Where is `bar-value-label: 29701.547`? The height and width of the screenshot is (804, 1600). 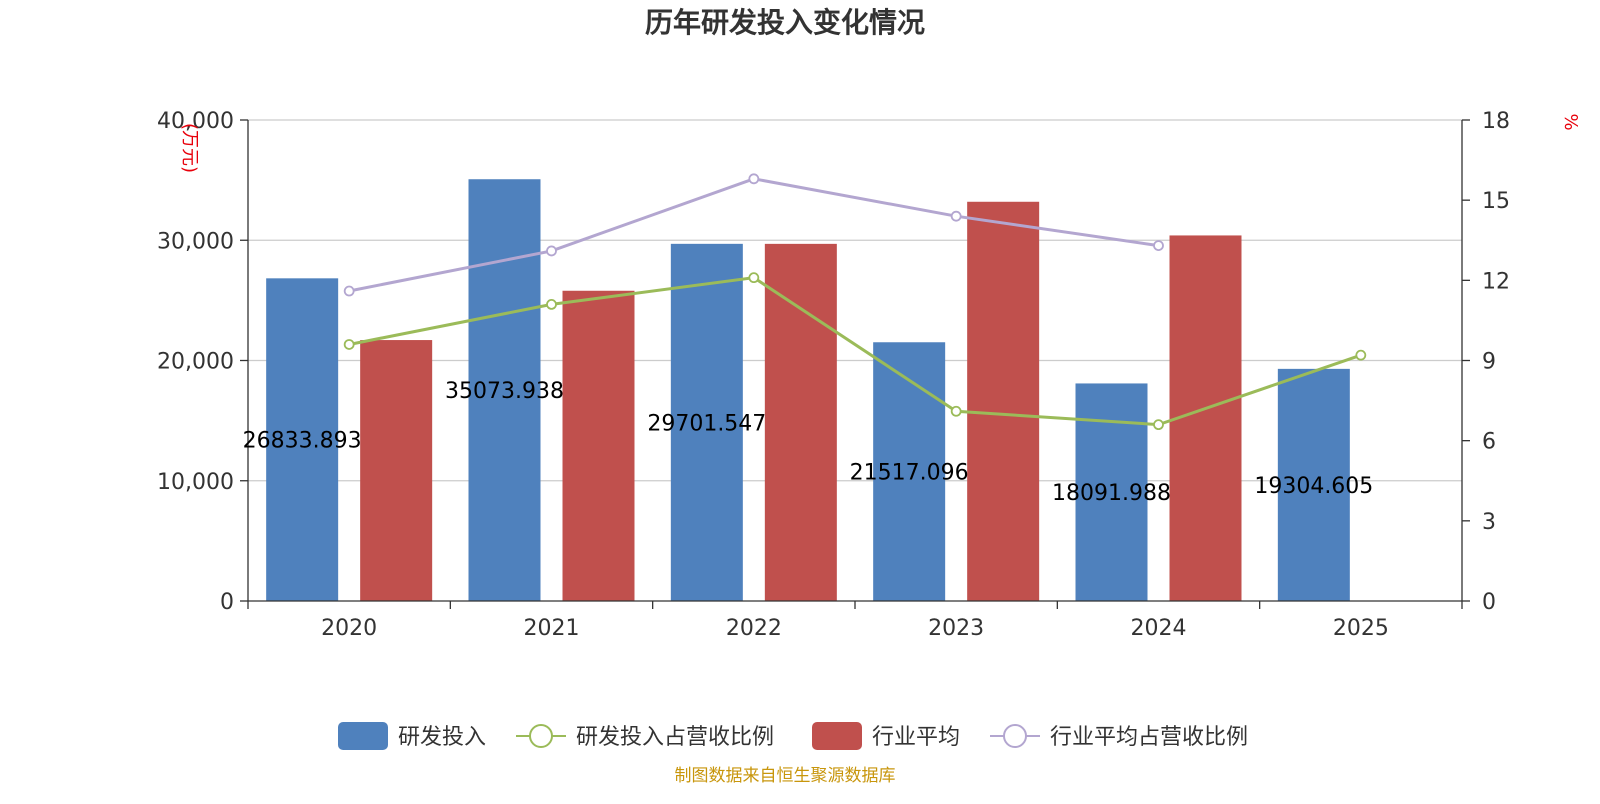 bar-value-label: 29701.547 is located at coordinates (706, 423).